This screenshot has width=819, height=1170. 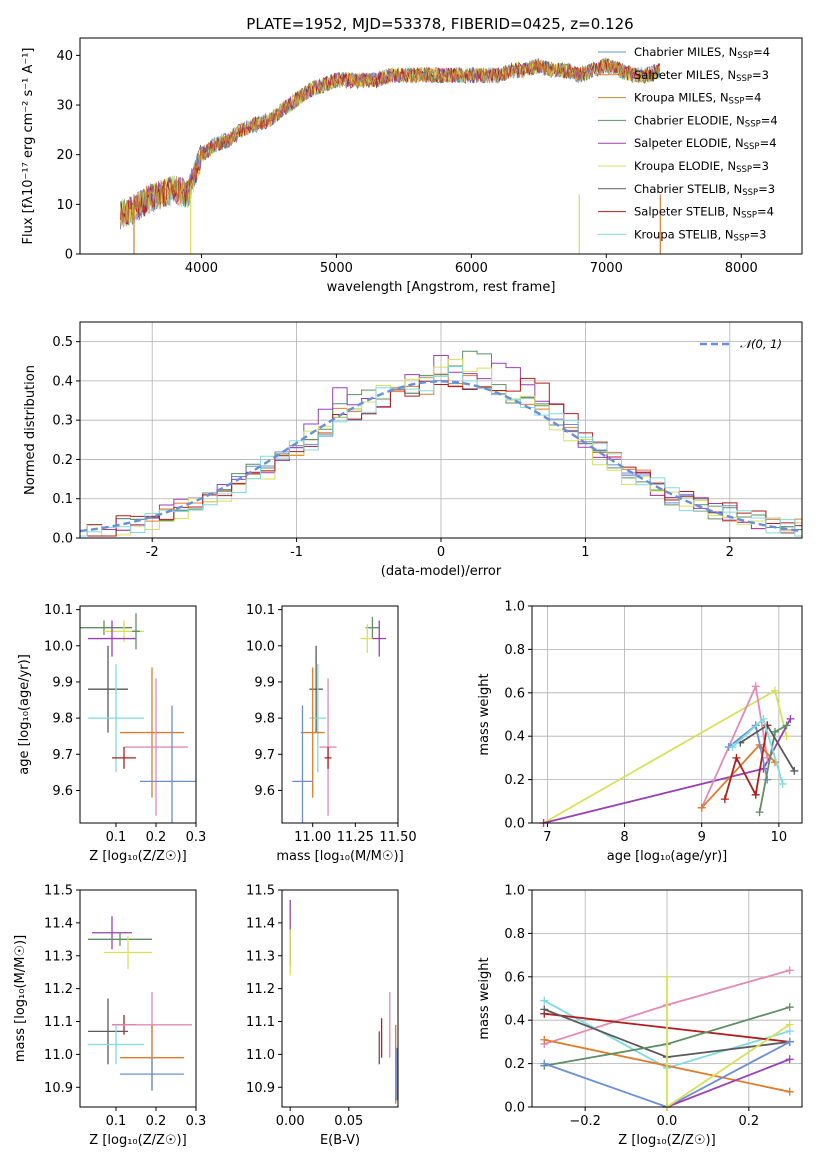 I want to click on y-axis-label: age [log₁₀(age/yr)], so click(x=24, y=714).